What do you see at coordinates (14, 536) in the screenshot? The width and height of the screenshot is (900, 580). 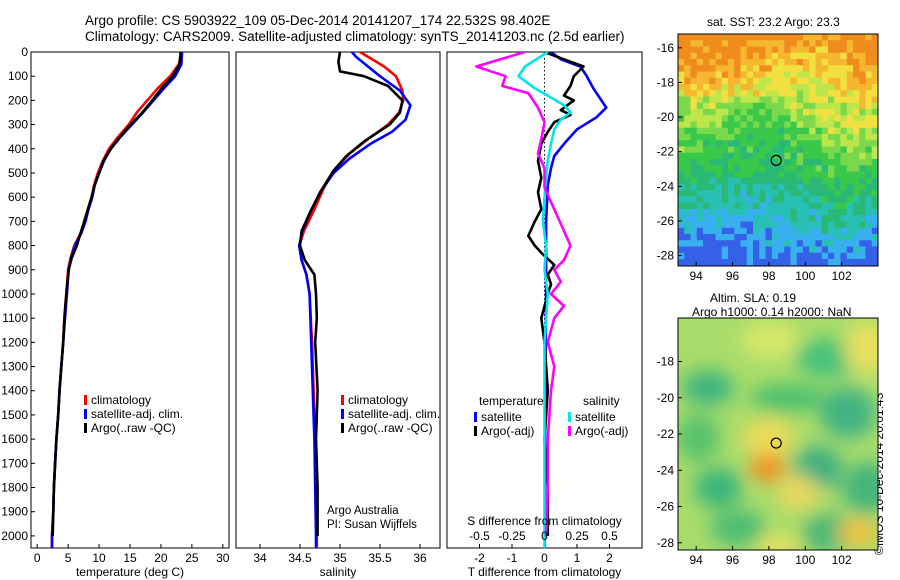 I see `depth-tick-label: 2000` at bounding box center [14, 536].